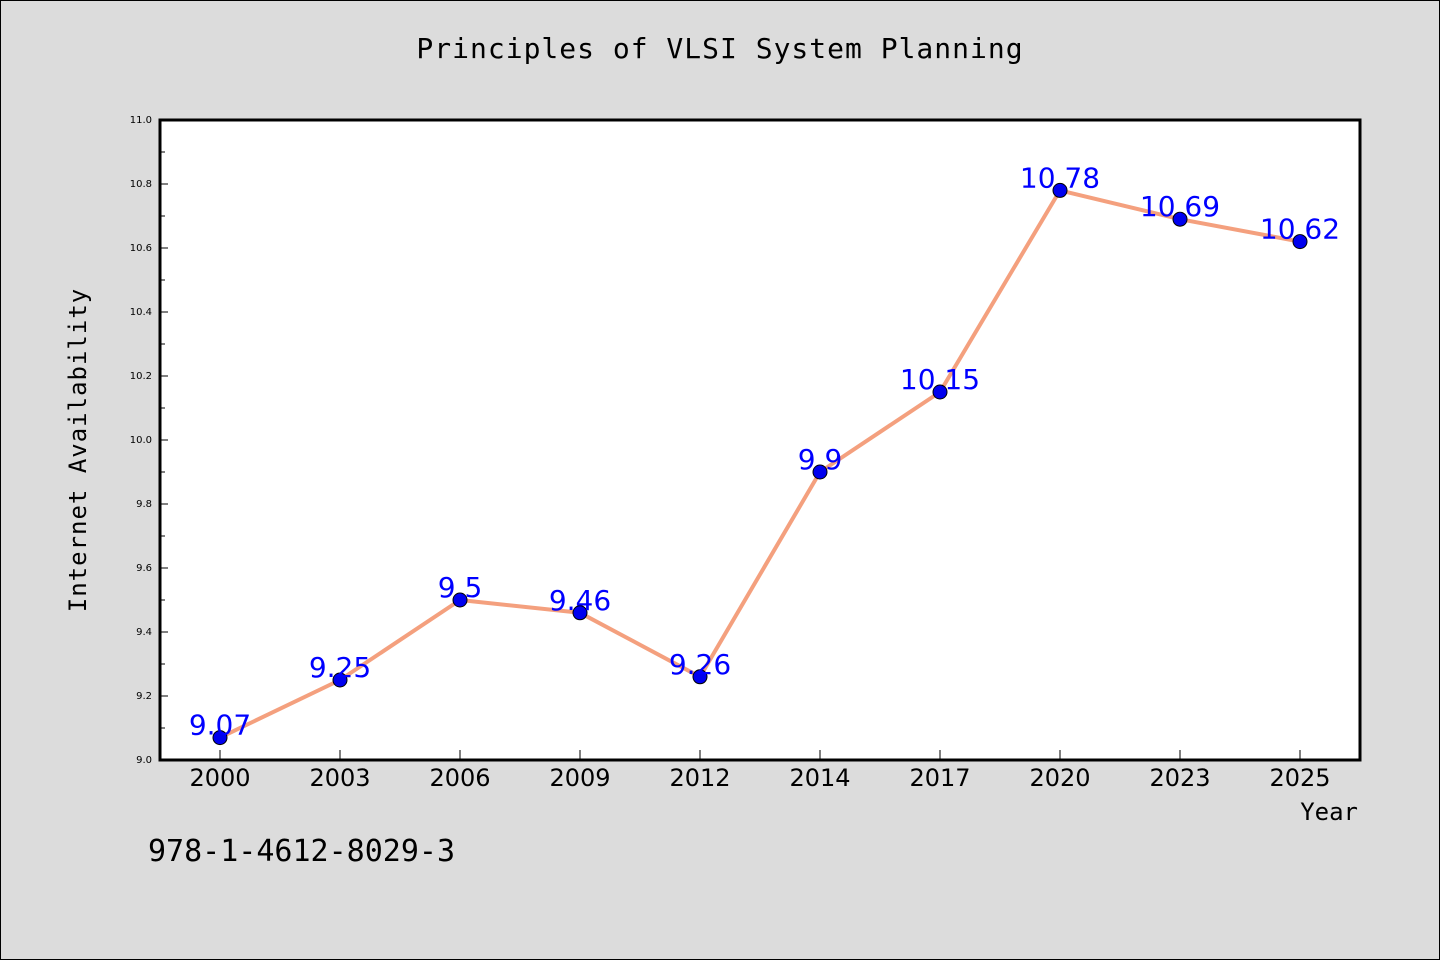  I want to click on x-tick-label: 2000, so click(219, 778).